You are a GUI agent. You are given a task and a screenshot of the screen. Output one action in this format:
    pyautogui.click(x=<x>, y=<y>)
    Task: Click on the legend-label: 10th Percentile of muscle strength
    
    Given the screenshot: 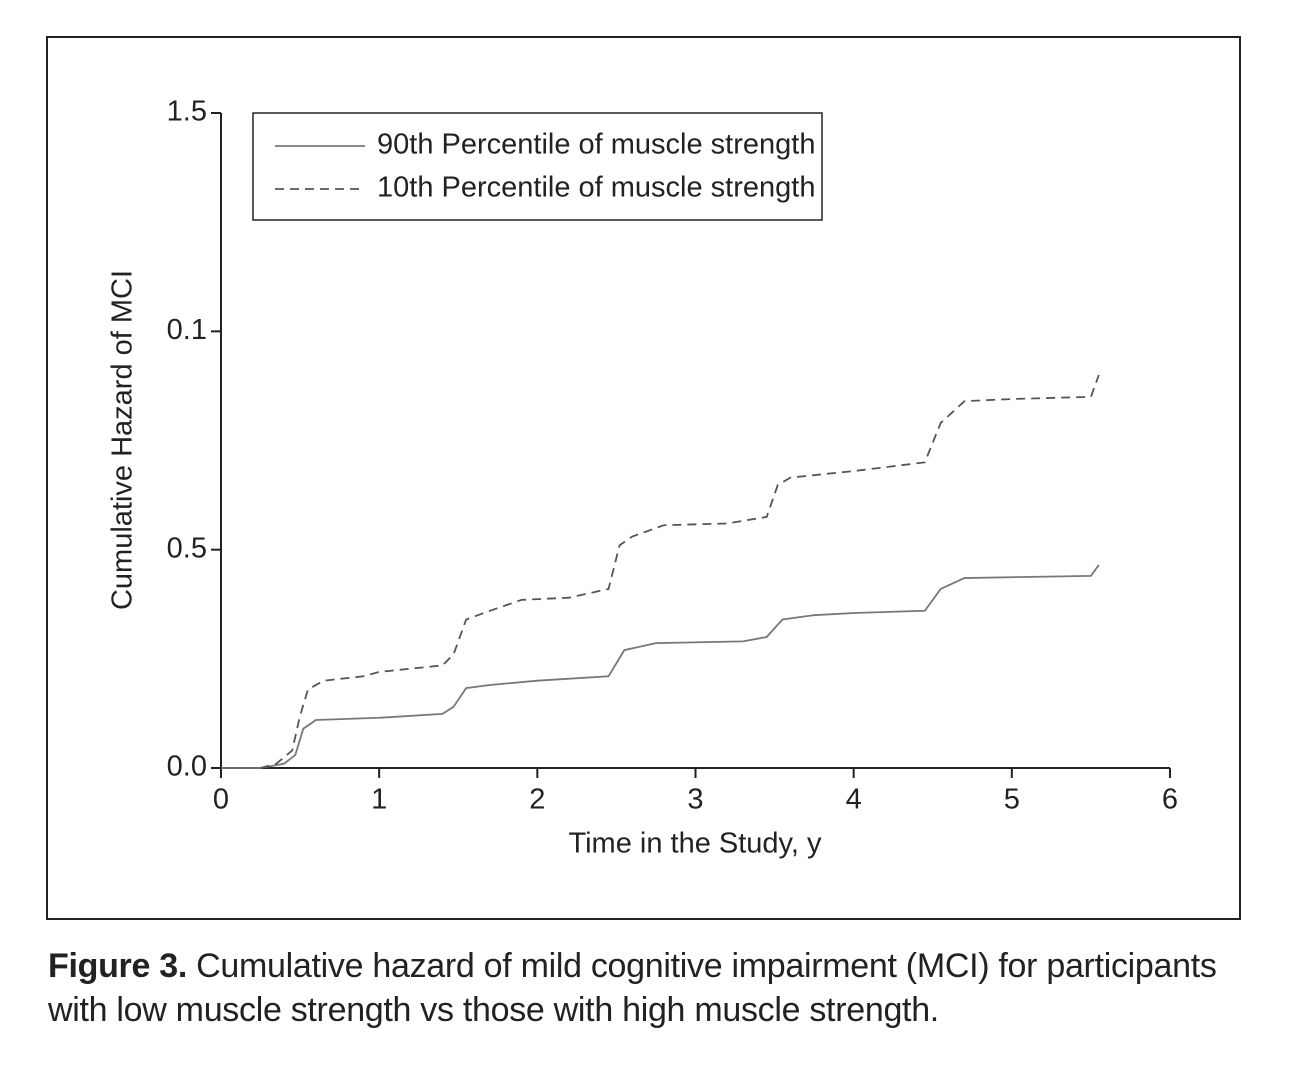 What is the action you would take?
    pyautogui.click(x=596, y=188)
    